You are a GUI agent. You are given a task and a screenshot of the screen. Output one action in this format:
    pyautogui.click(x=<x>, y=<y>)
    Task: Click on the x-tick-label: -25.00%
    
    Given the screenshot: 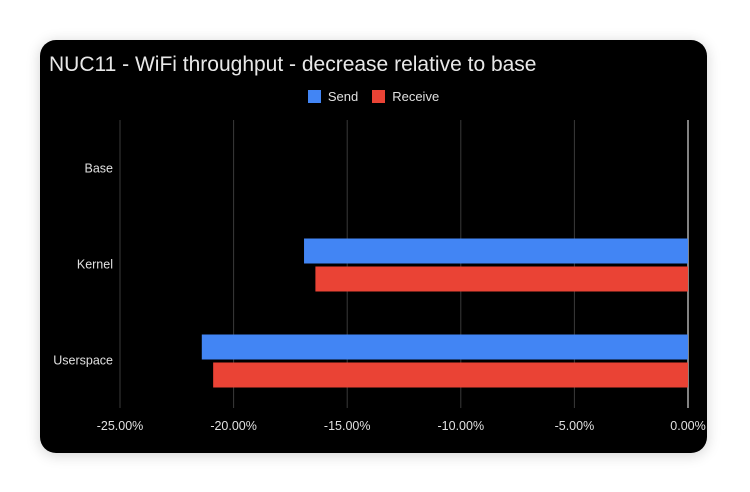 What is the action you would take?
    pyautogui.click(x=120, y=426)
    